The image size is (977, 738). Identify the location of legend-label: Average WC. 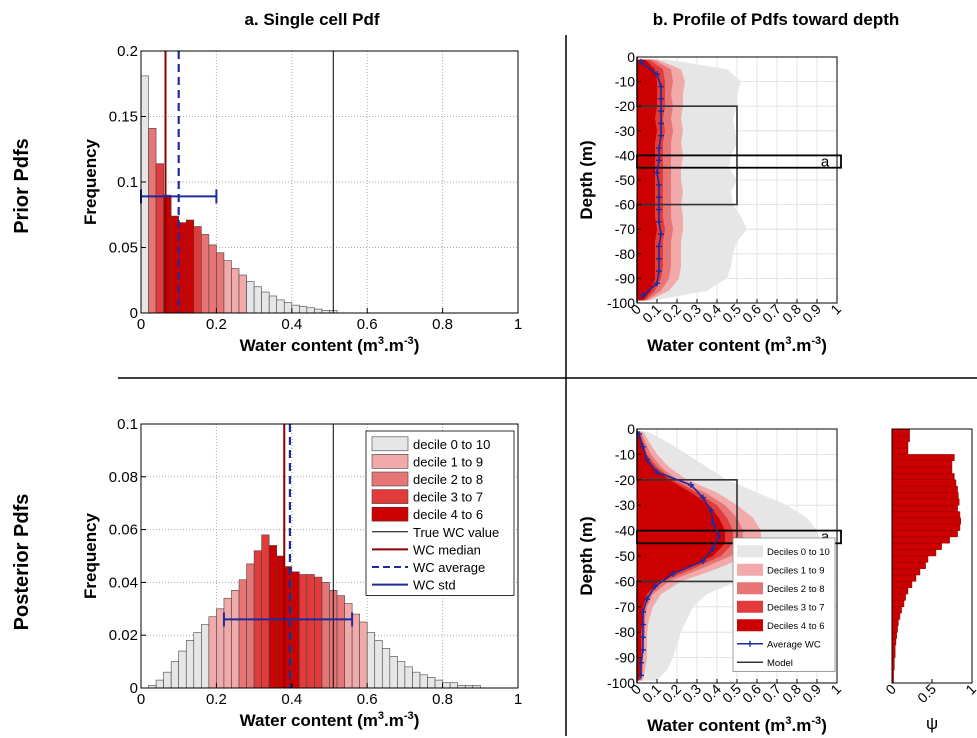
(794, 644).